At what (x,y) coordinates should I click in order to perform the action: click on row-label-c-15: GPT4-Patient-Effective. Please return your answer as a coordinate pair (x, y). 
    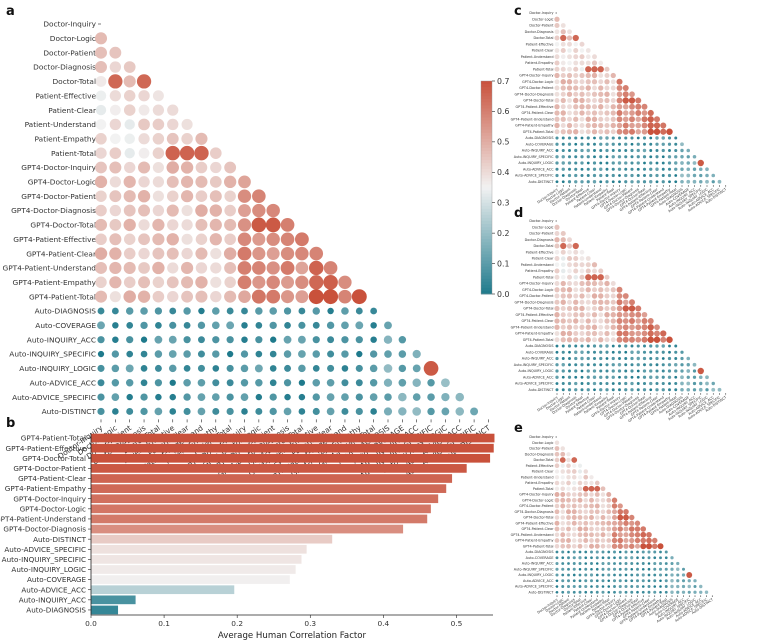
    Looking at the image, I should click on (535, 107).